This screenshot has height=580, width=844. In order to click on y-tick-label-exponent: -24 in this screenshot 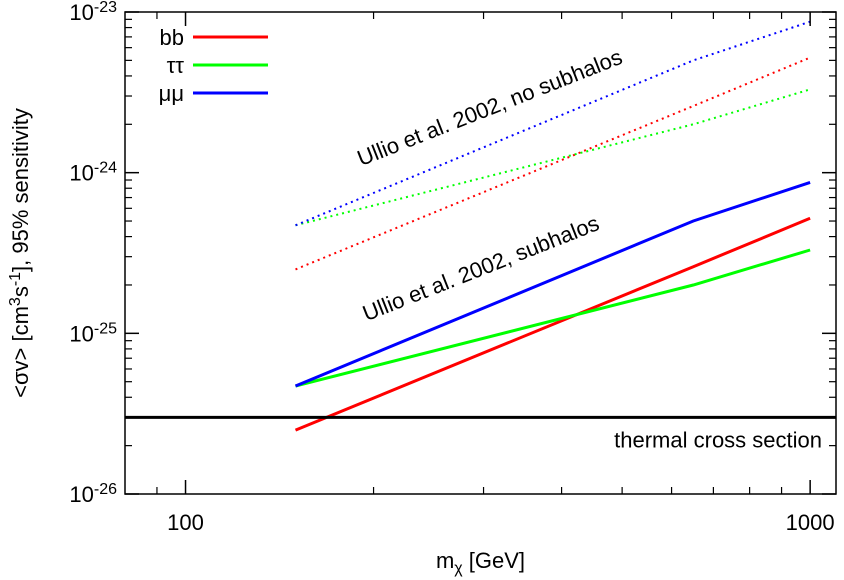, I will do `click(105, 167)`.